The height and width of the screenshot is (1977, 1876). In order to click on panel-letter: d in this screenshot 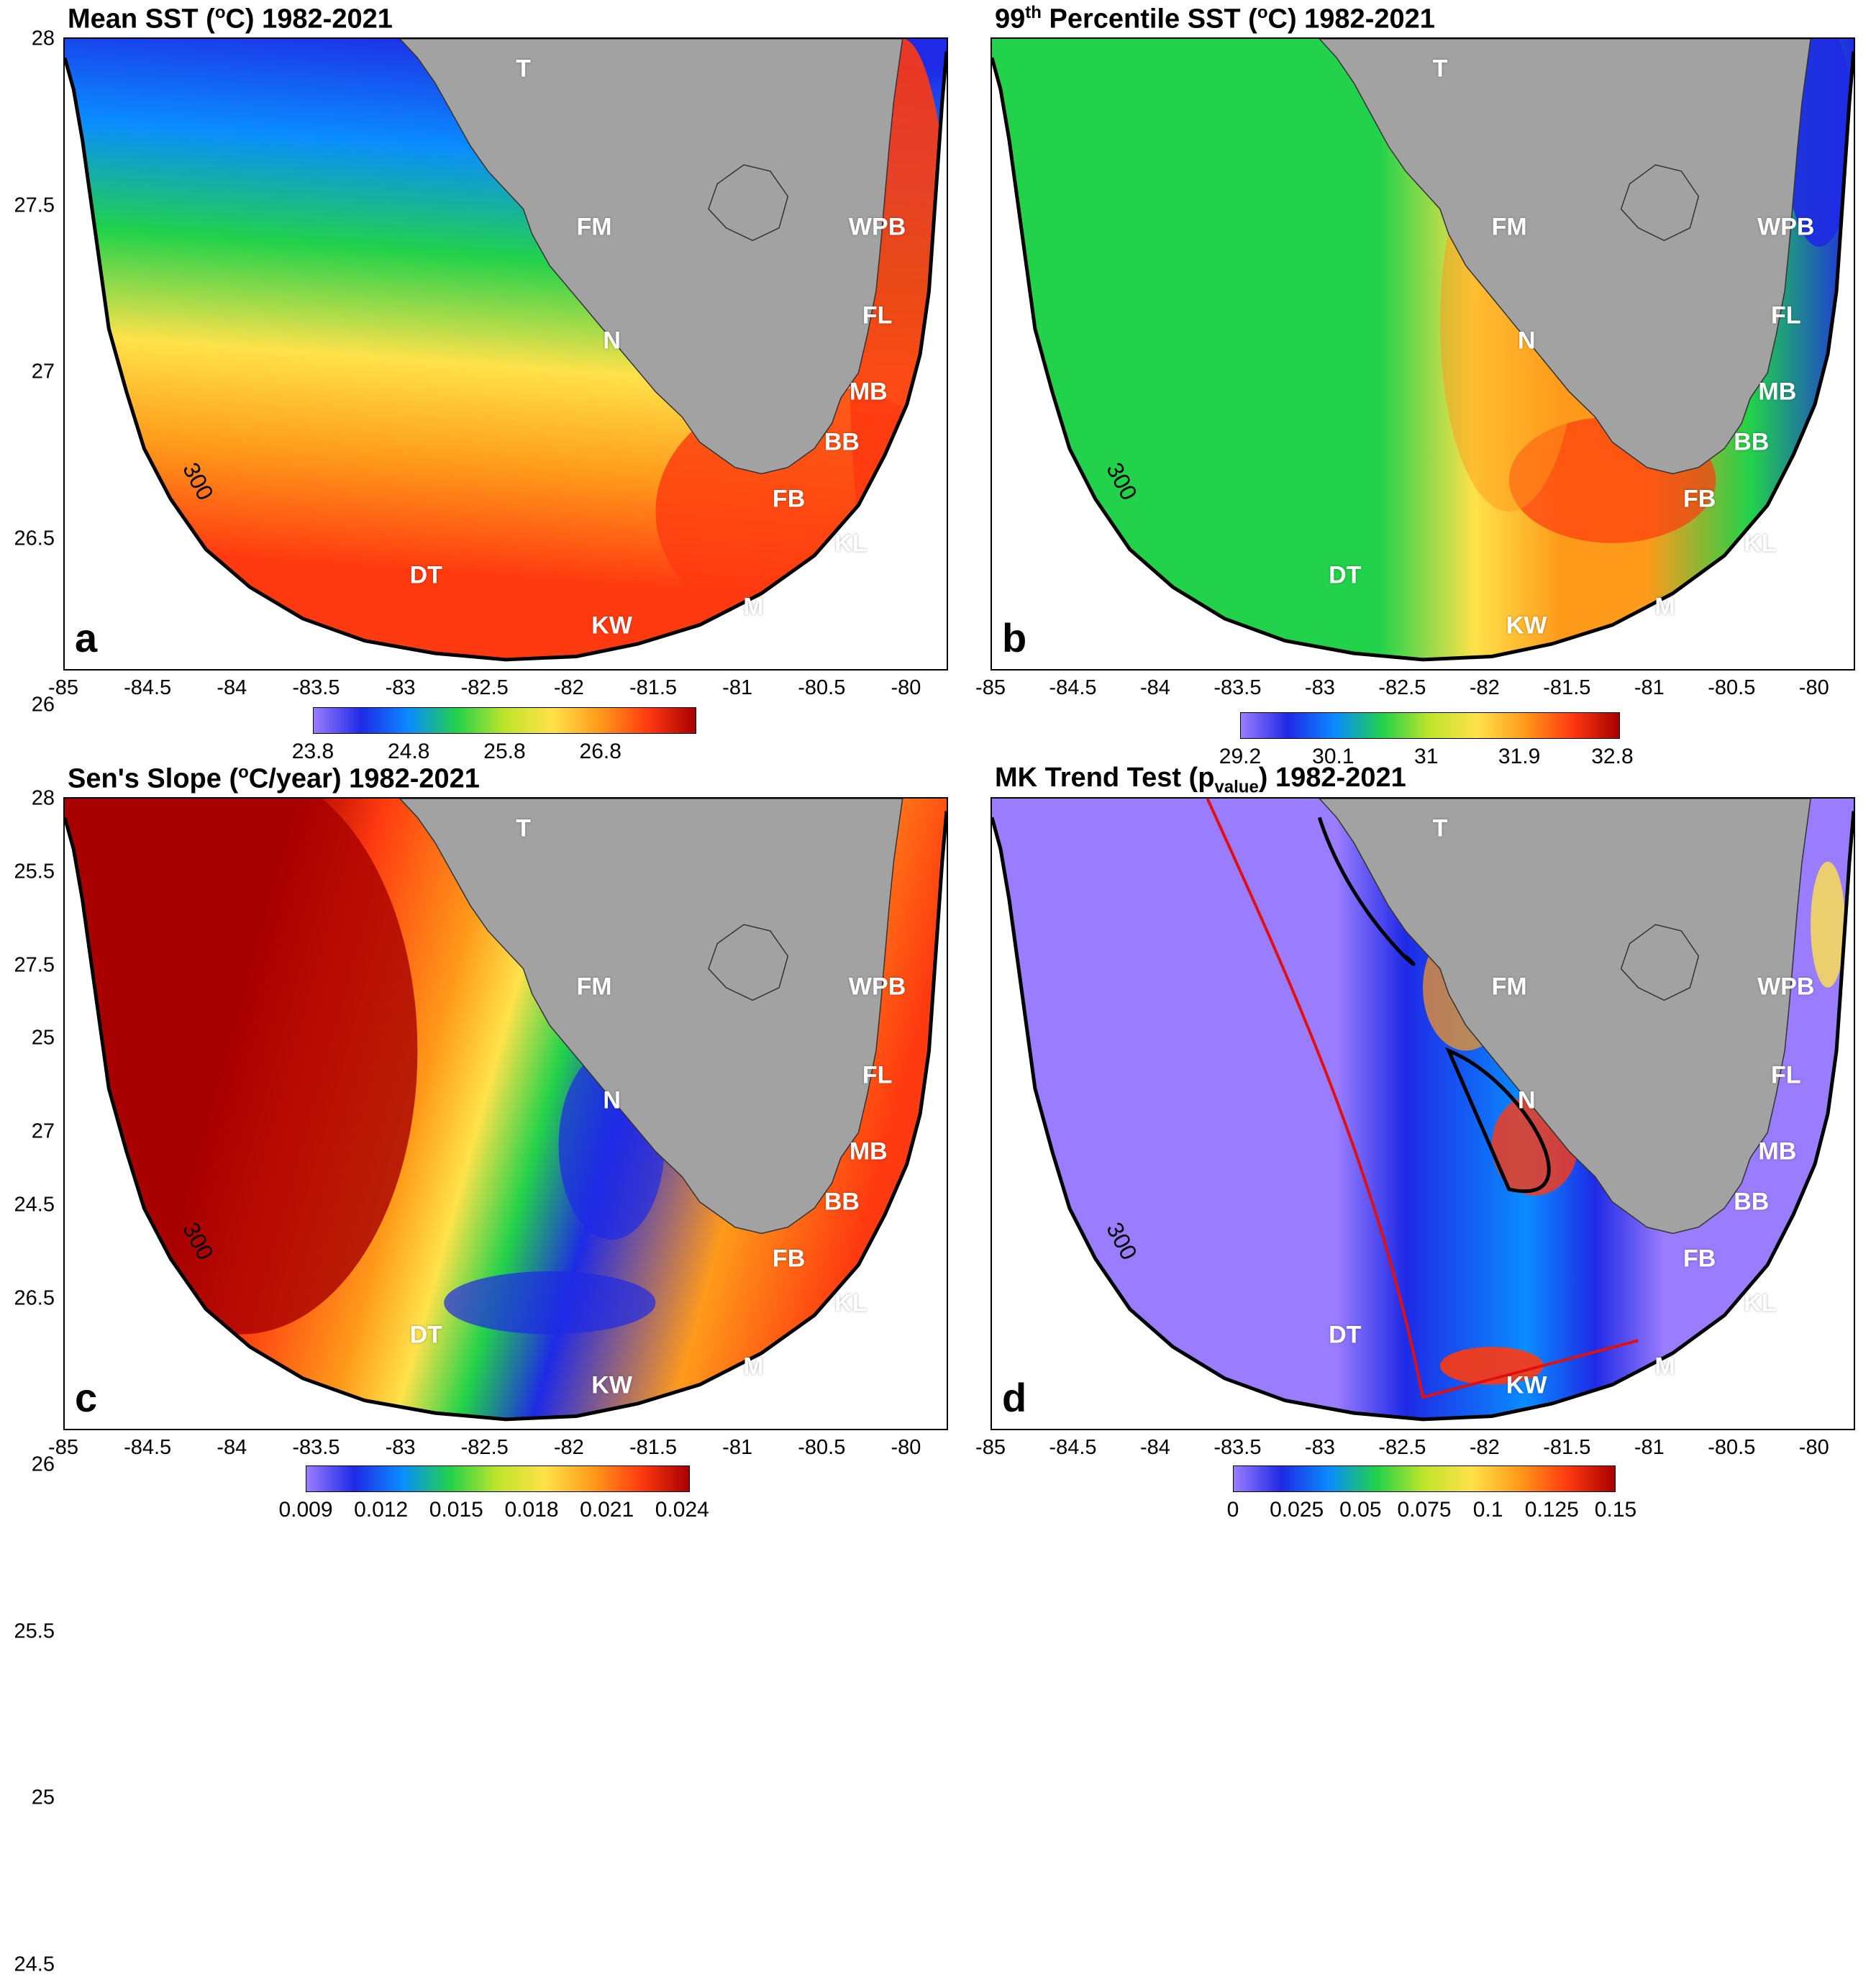, I will do `click(1014, 1398)`.